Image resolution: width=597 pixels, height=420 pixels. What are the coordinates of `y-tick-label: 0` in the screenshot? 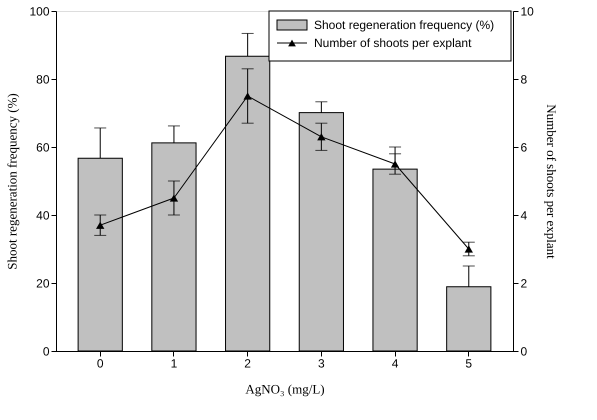 It's located at (46, 351).